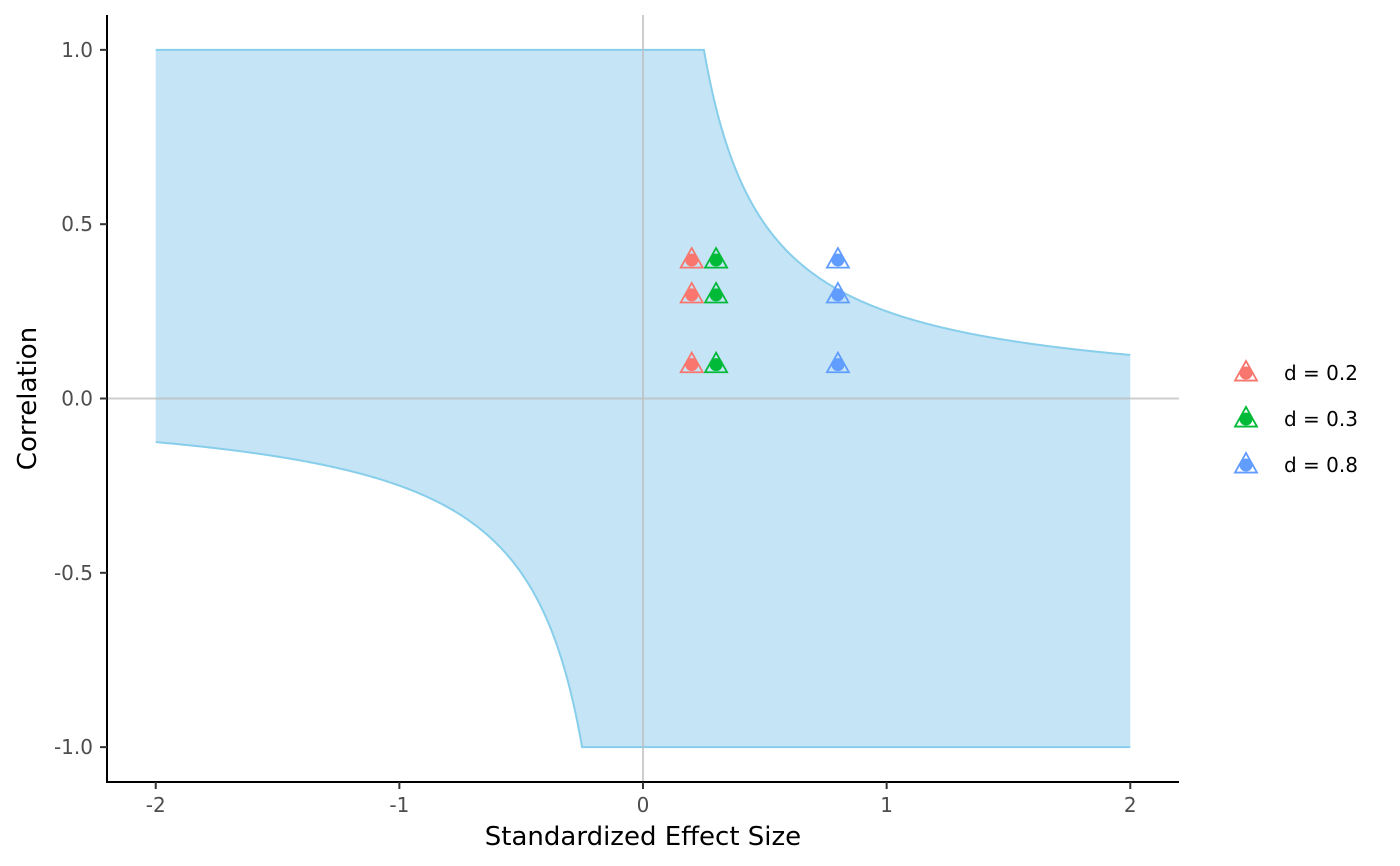 This screenshot has width=1400, height=866. I want to click on legend-label: d = 0.8, so click(1321, 465).